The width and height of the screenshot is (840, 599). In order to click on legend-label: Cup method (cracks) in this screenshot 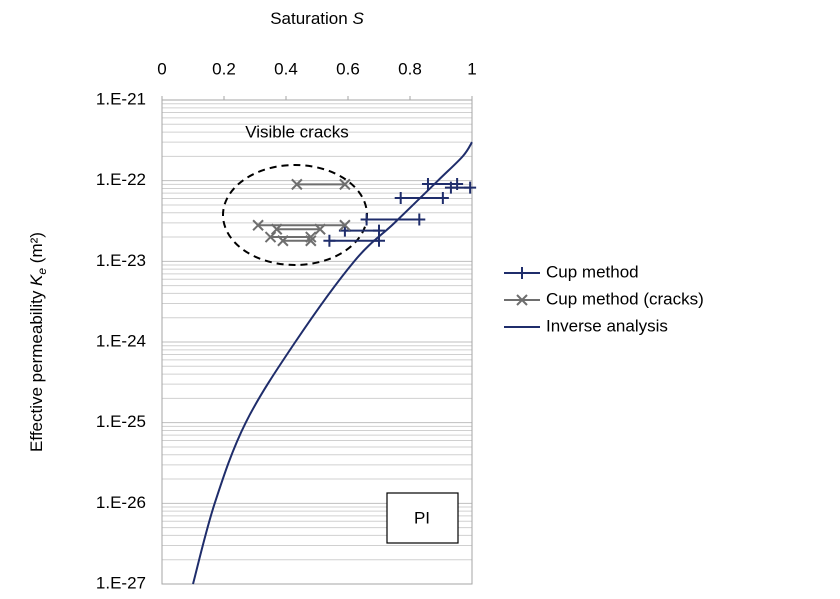, I will do `click(625, 298)`.